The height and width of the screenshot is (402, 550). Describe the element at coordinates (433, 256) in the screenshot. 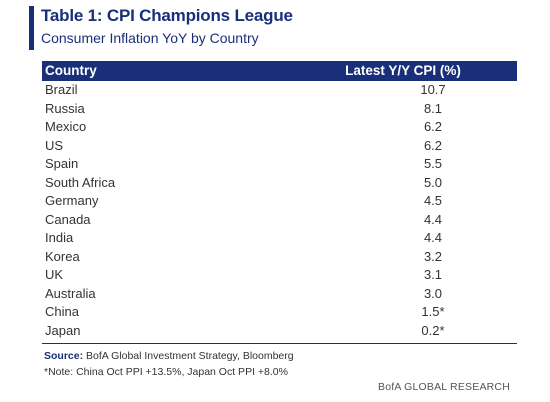

I see `cpi-value-cell: 3.2` at that location.